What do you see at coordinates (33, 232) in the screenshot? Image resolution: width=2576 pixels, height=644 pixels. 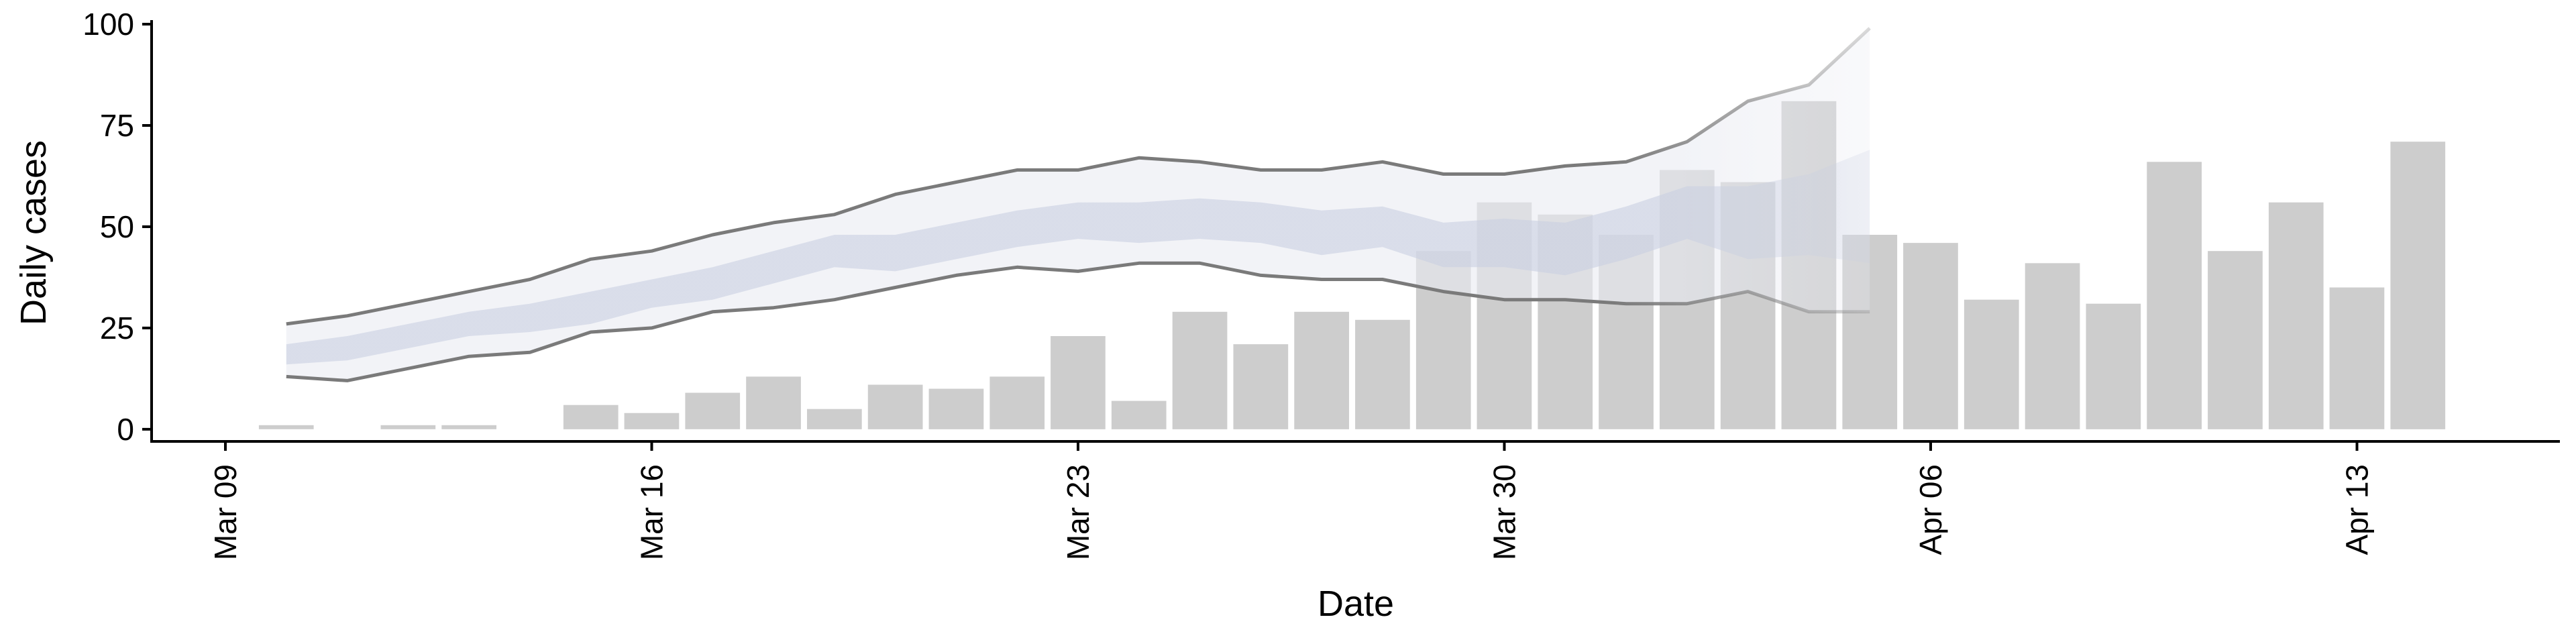 I see `y-axis-title: Daily cases` at bounding box center [33, 232].